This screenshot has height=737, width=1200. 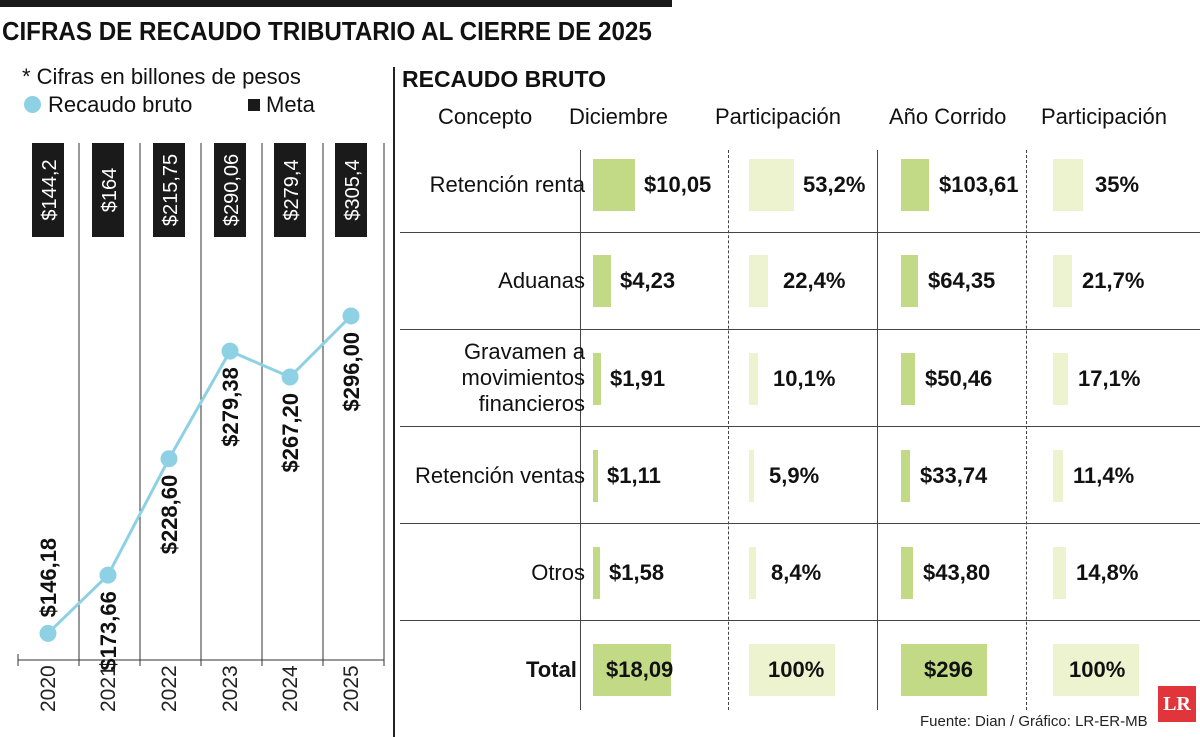 I want to click on value-participacion-anual: 100%, so click(x=1097, y=669).